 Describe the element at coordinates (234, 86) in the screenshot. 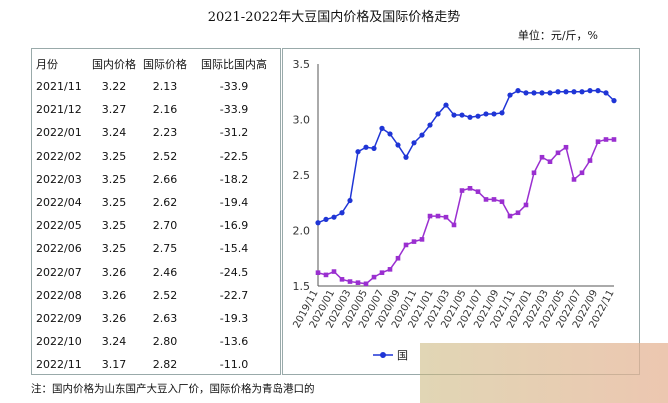

I see `table-cell: -33.9` at that location.